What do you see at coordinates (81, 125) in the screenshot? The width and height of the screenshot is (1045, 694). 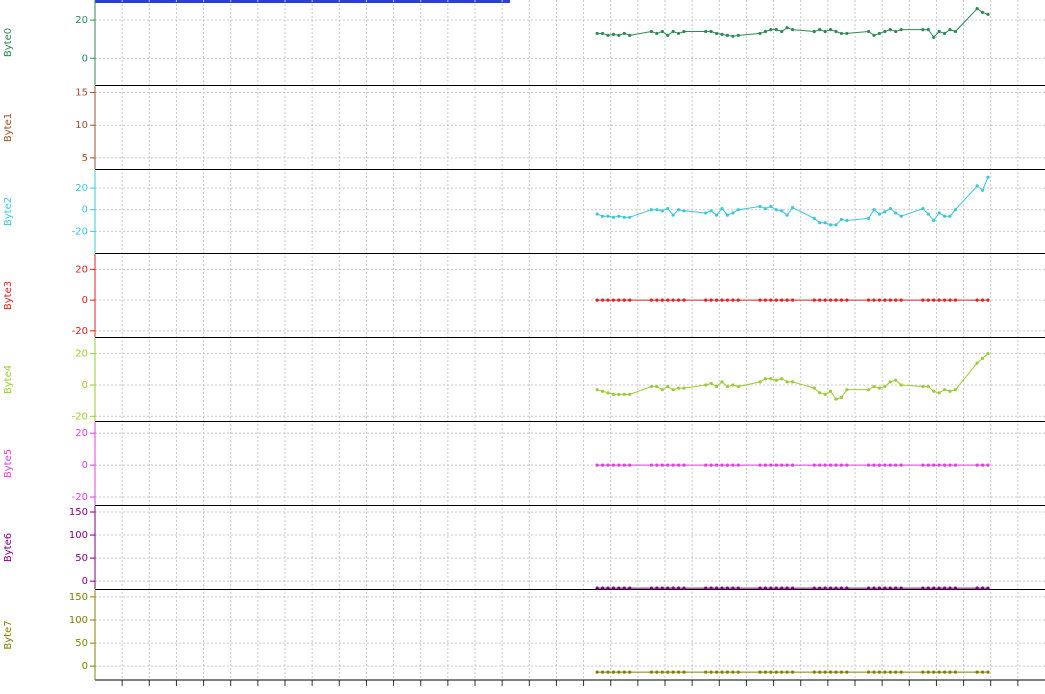 I see `y-tick-label: 10` at bounding box center [81, 125].